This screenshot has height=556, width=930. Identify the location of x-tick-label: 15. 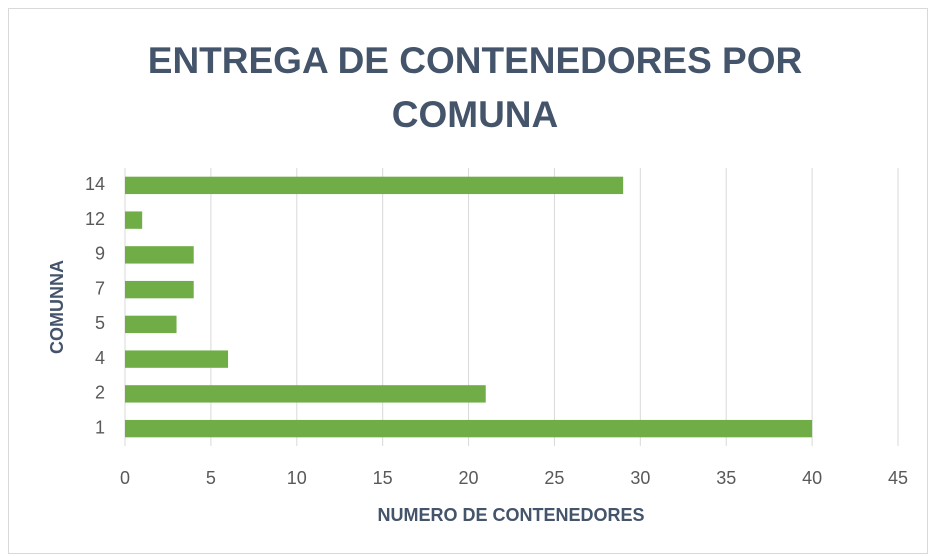
(383, 478).